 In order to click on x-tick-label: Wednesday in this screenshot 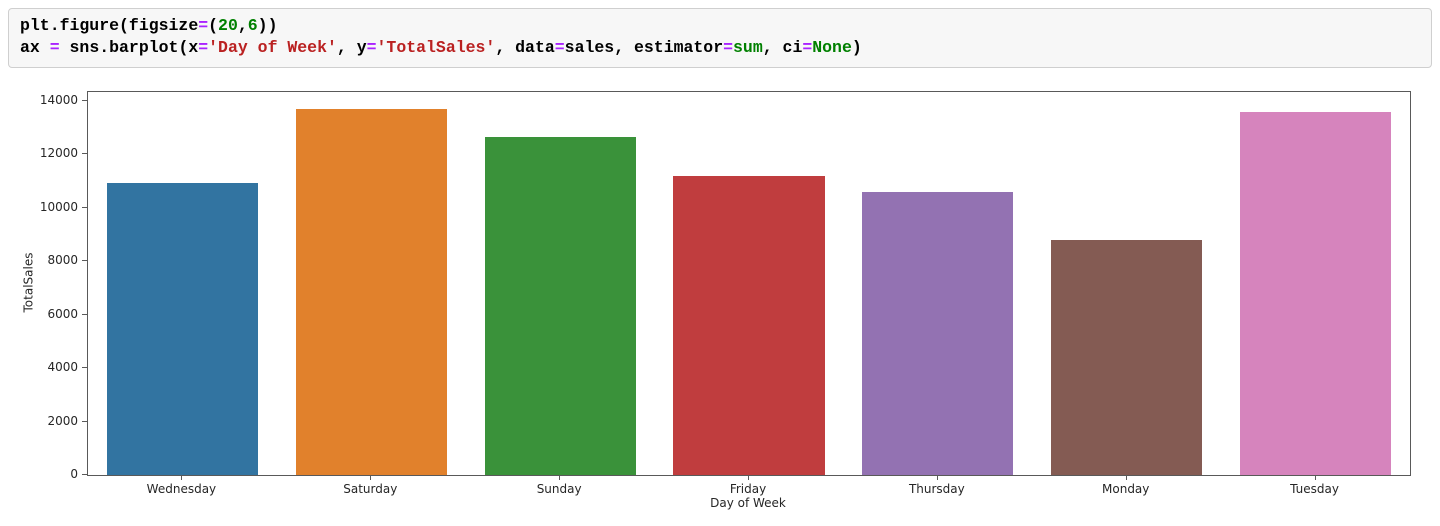, I will do `click(181, 489)`.